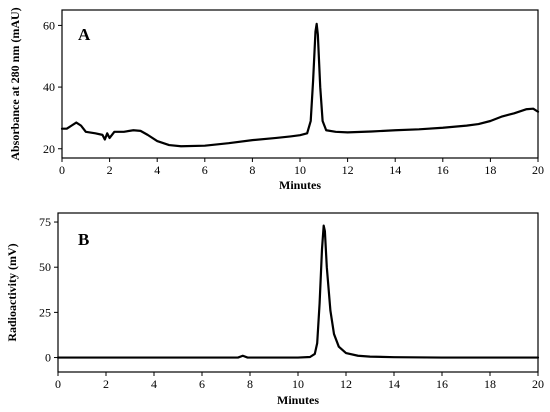 This screenshot has height=412, width=550. What do you see at coordinates (45, 312) in the screenshot?
I see `y-tick-label: 25` at bounding box center [45, 312].